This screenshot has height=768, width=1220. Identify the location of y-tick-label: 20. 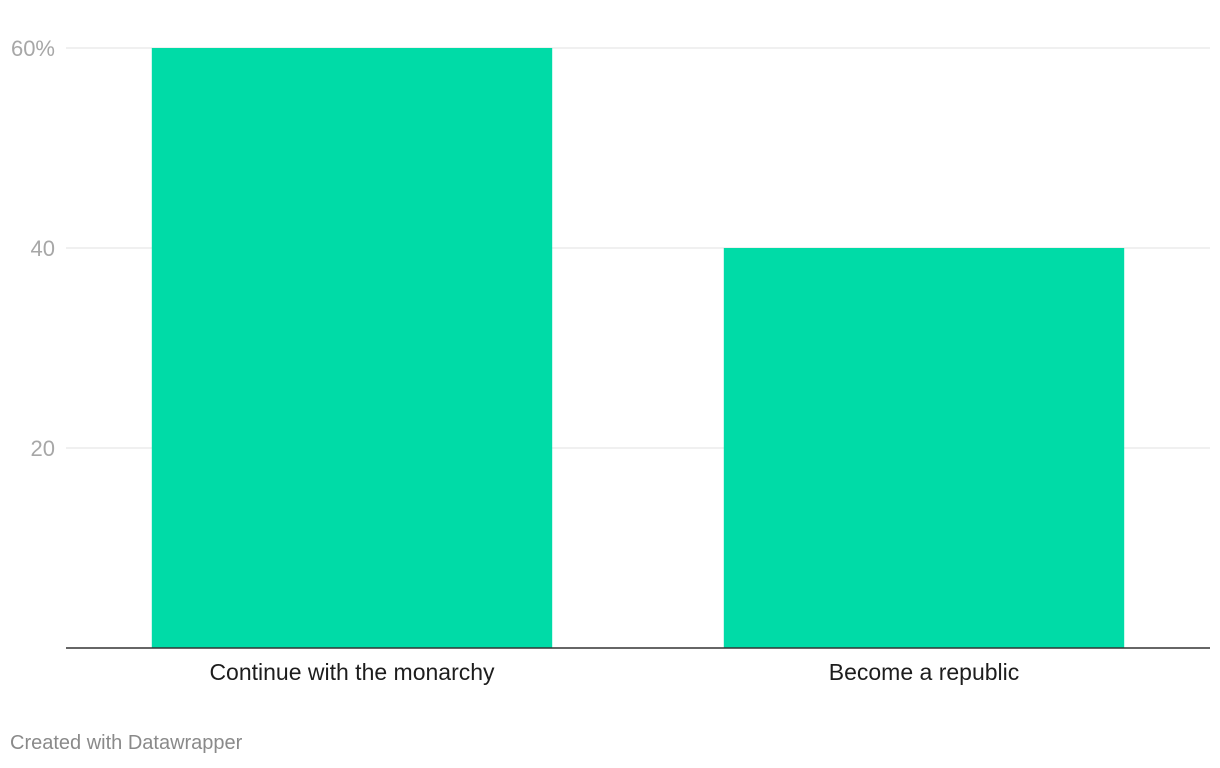
(43, 448).